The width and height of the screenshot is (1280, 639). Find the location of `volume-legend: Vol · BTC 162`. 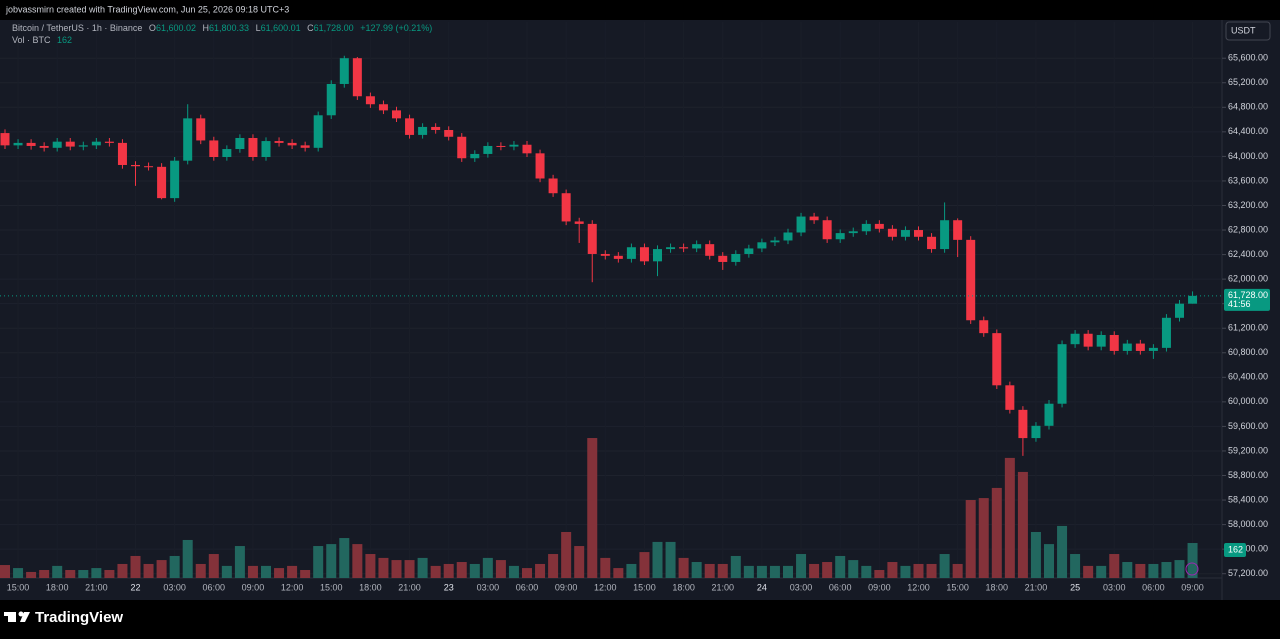

volume-legend: Vol · BTC 162 is located at coordinates (42, 40).